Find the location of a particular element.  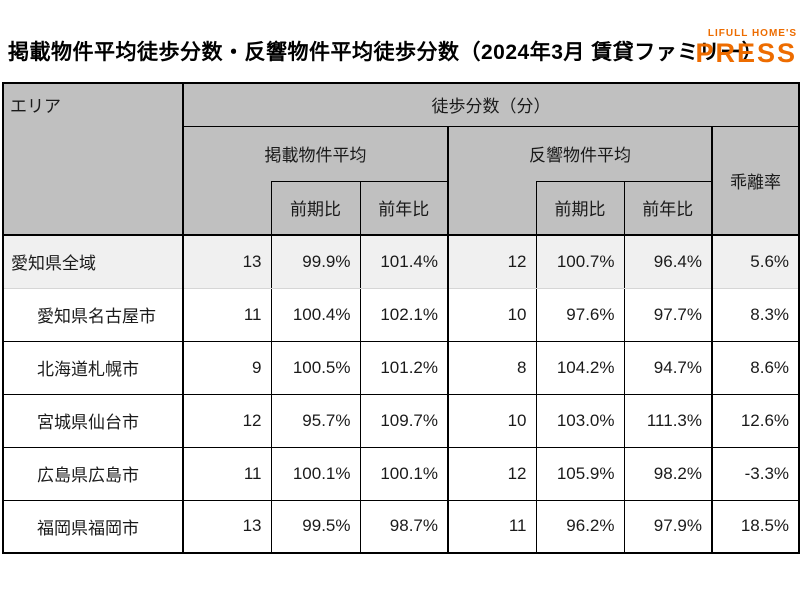

lifull-homes-press-logo: LIFULL HOME'S PRESS is located at coordinates (746, 48).